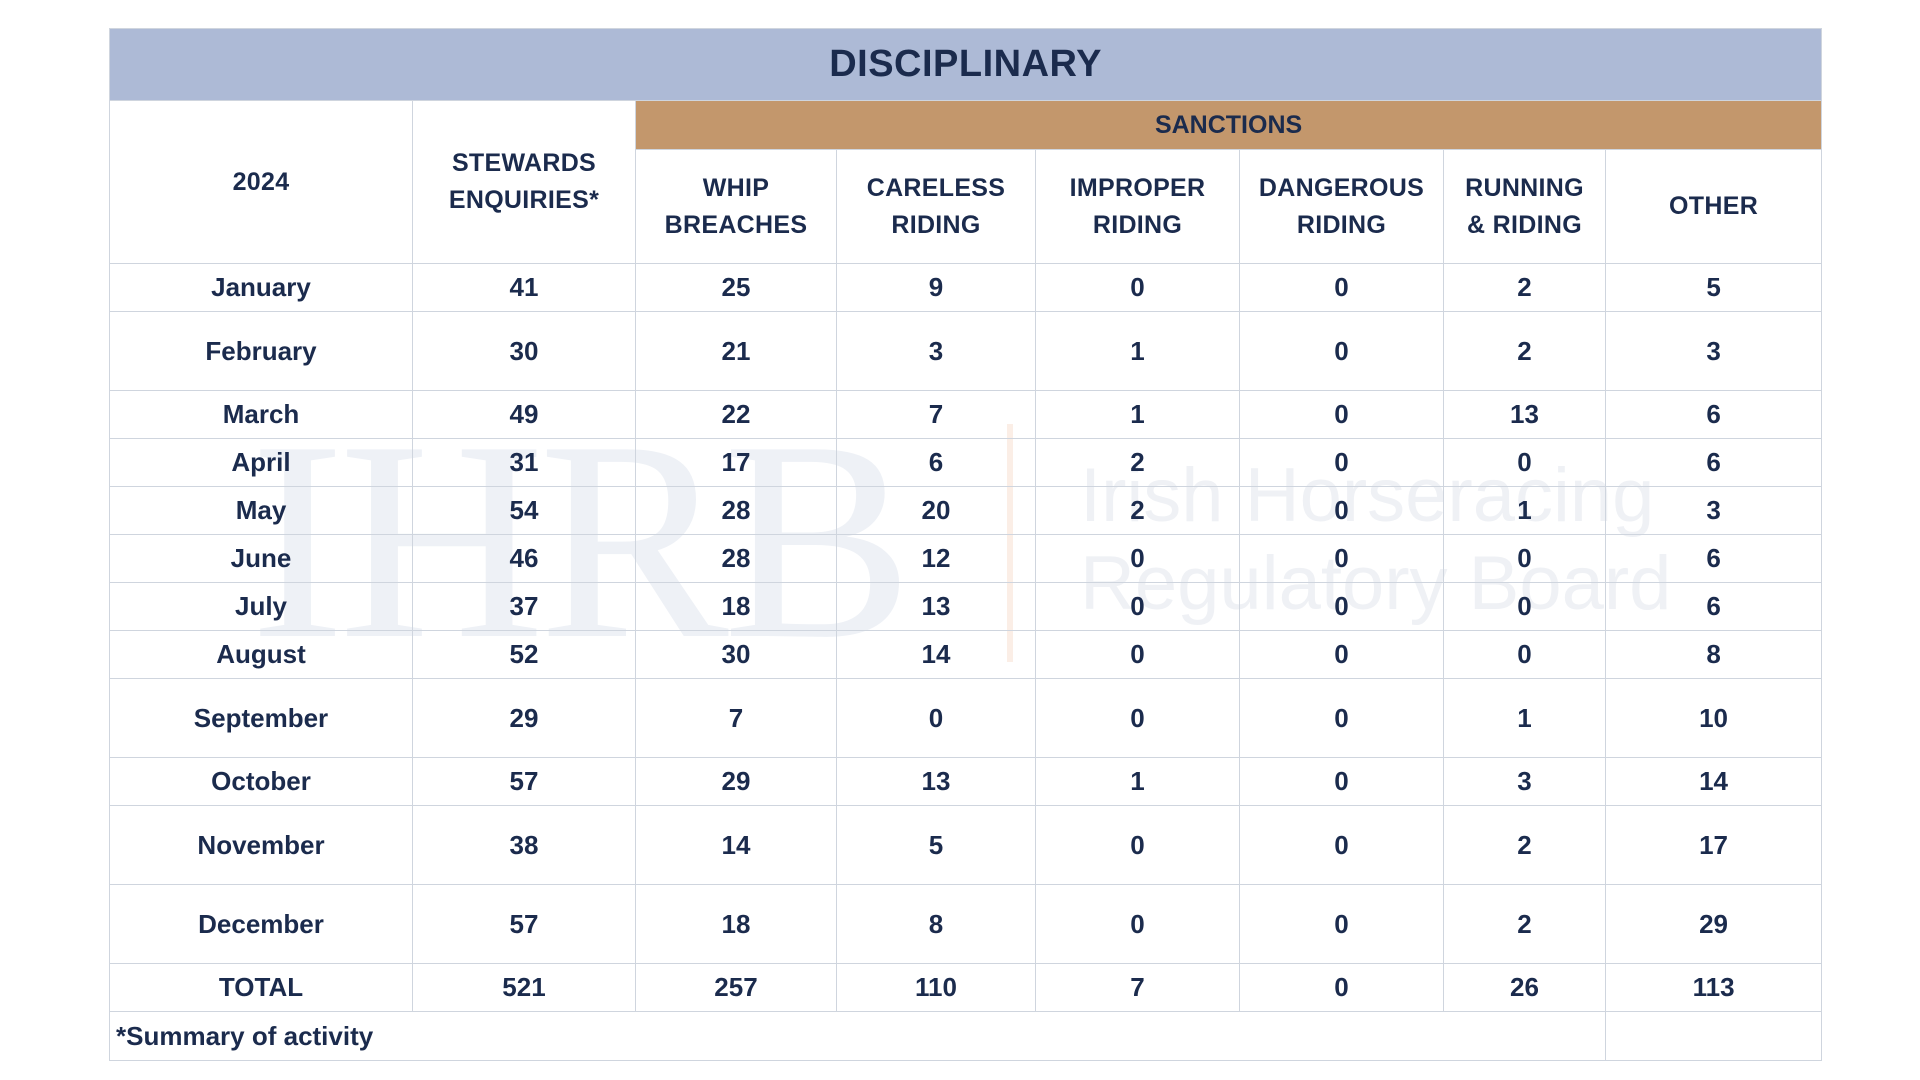  I want to click on value-cell: 20, so click(936, 510).